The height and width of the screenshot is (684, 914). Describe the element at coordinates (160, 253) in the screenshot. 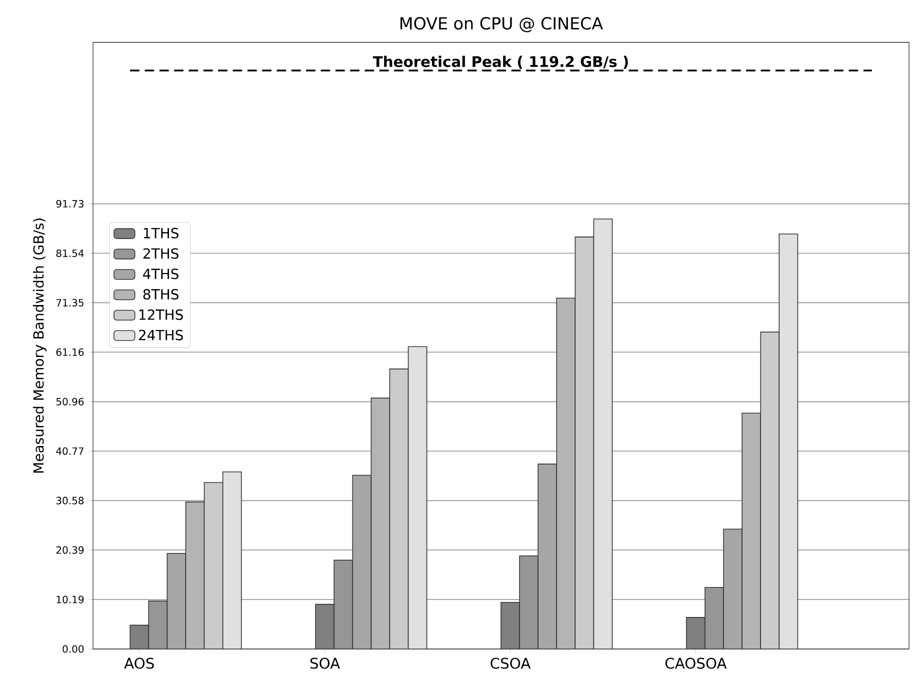

I see `legend-label: 2THS` at that location.